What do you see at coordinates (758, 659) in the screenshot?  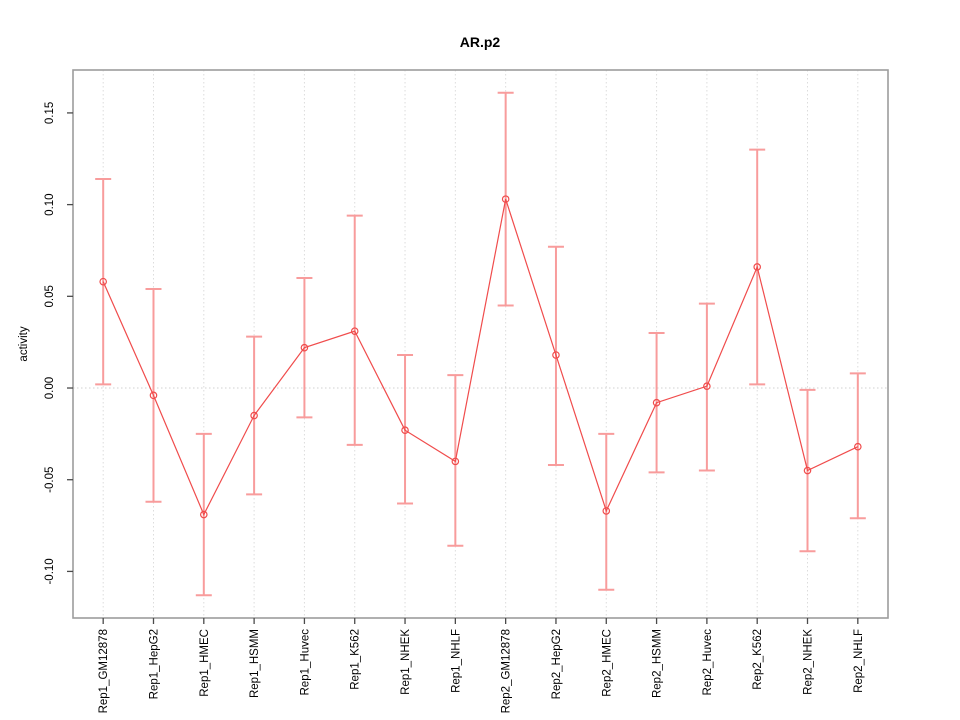 I see `x-tick-label: Rep2_K562` at bounding box center [758, 659].